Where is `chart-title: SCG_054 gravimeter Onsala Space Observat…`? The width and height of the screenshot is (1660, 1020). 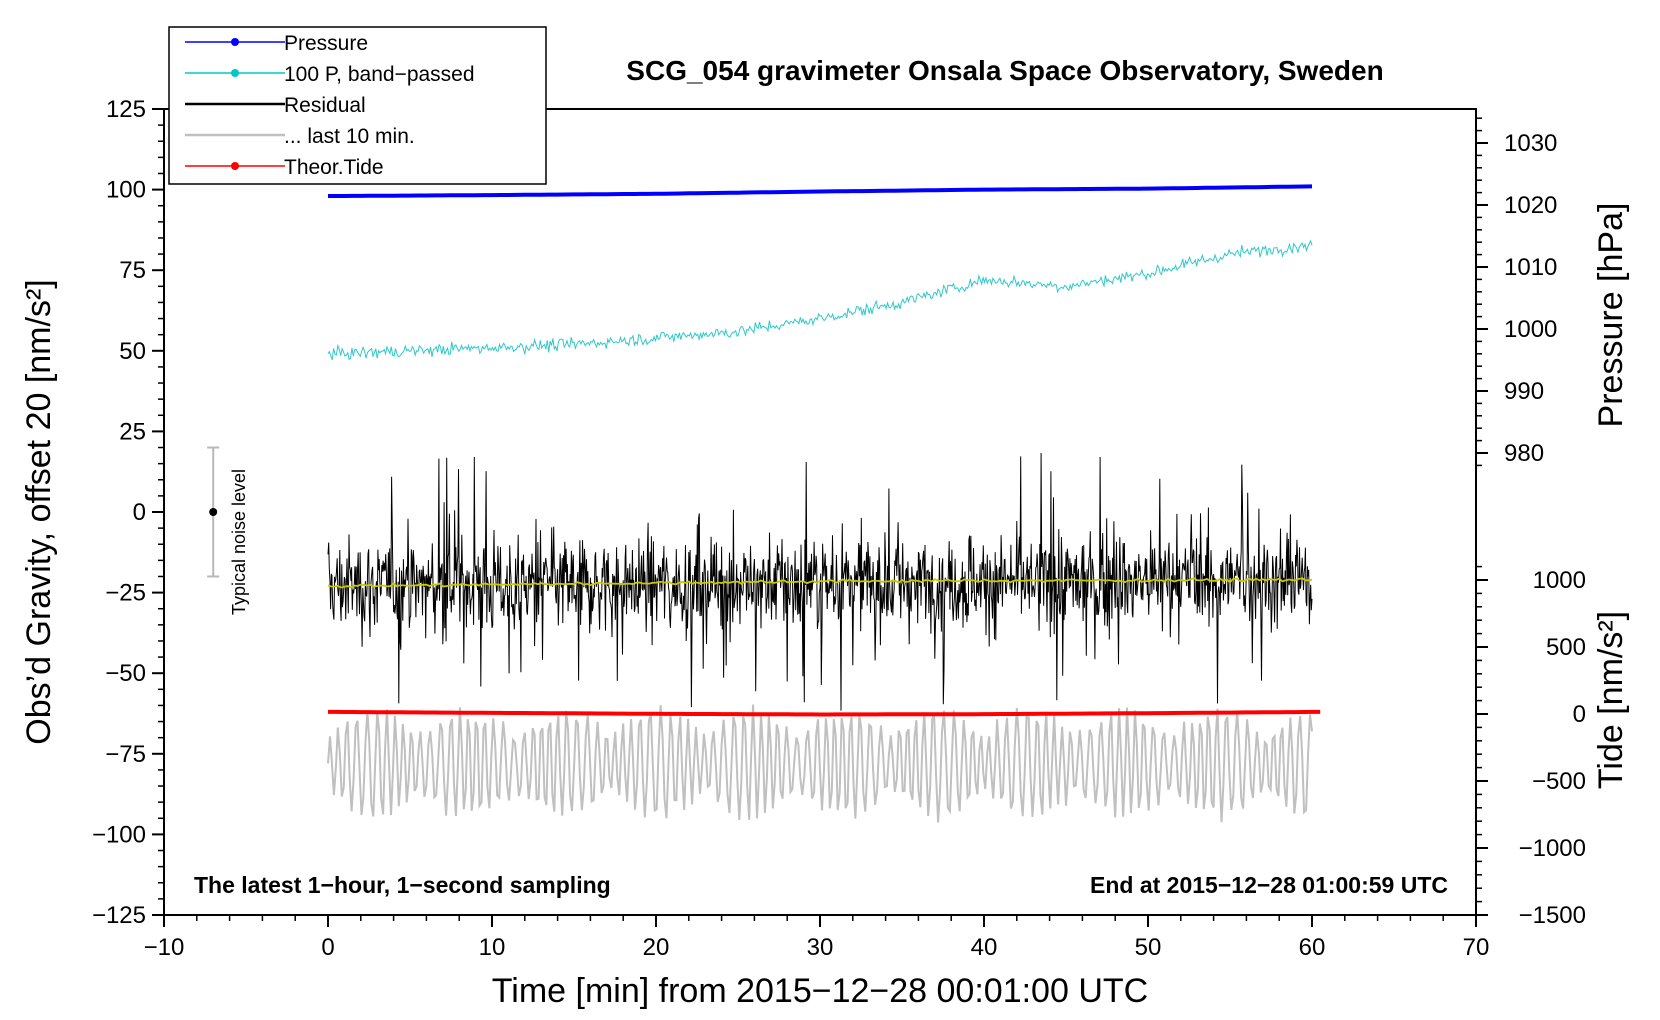 chart-title: SCG_054 gravimeter Onsala Space Observat… is located at coordinates (1004, 70).